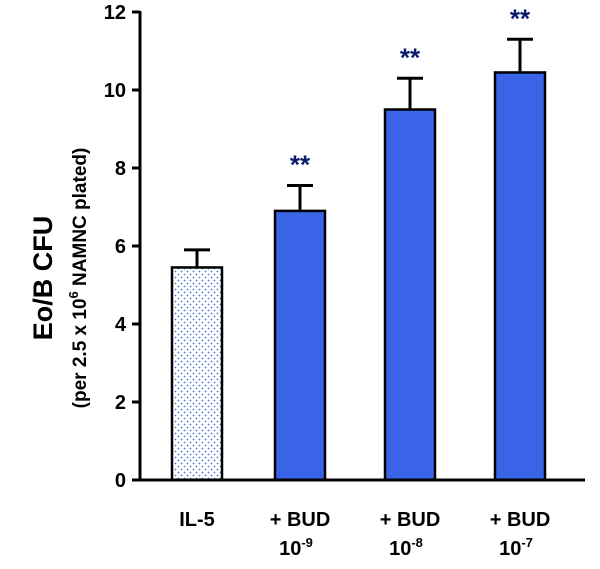 The image size is (600, 569). What do you see at coordinates (115, 91) in the screenshot?
I see `y-tick-label: 10` at bounding box center [115, 91].